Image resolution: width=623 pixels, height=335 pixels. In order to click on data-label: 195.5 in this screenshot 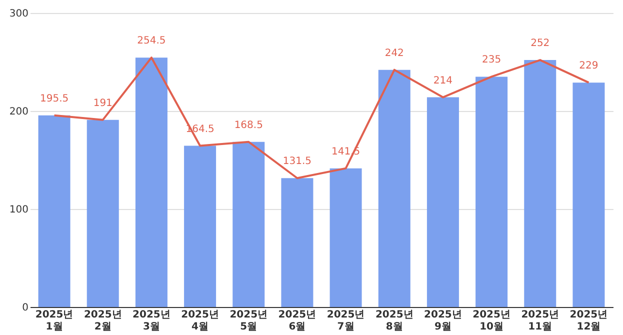, I will do `click(54, 98)`.